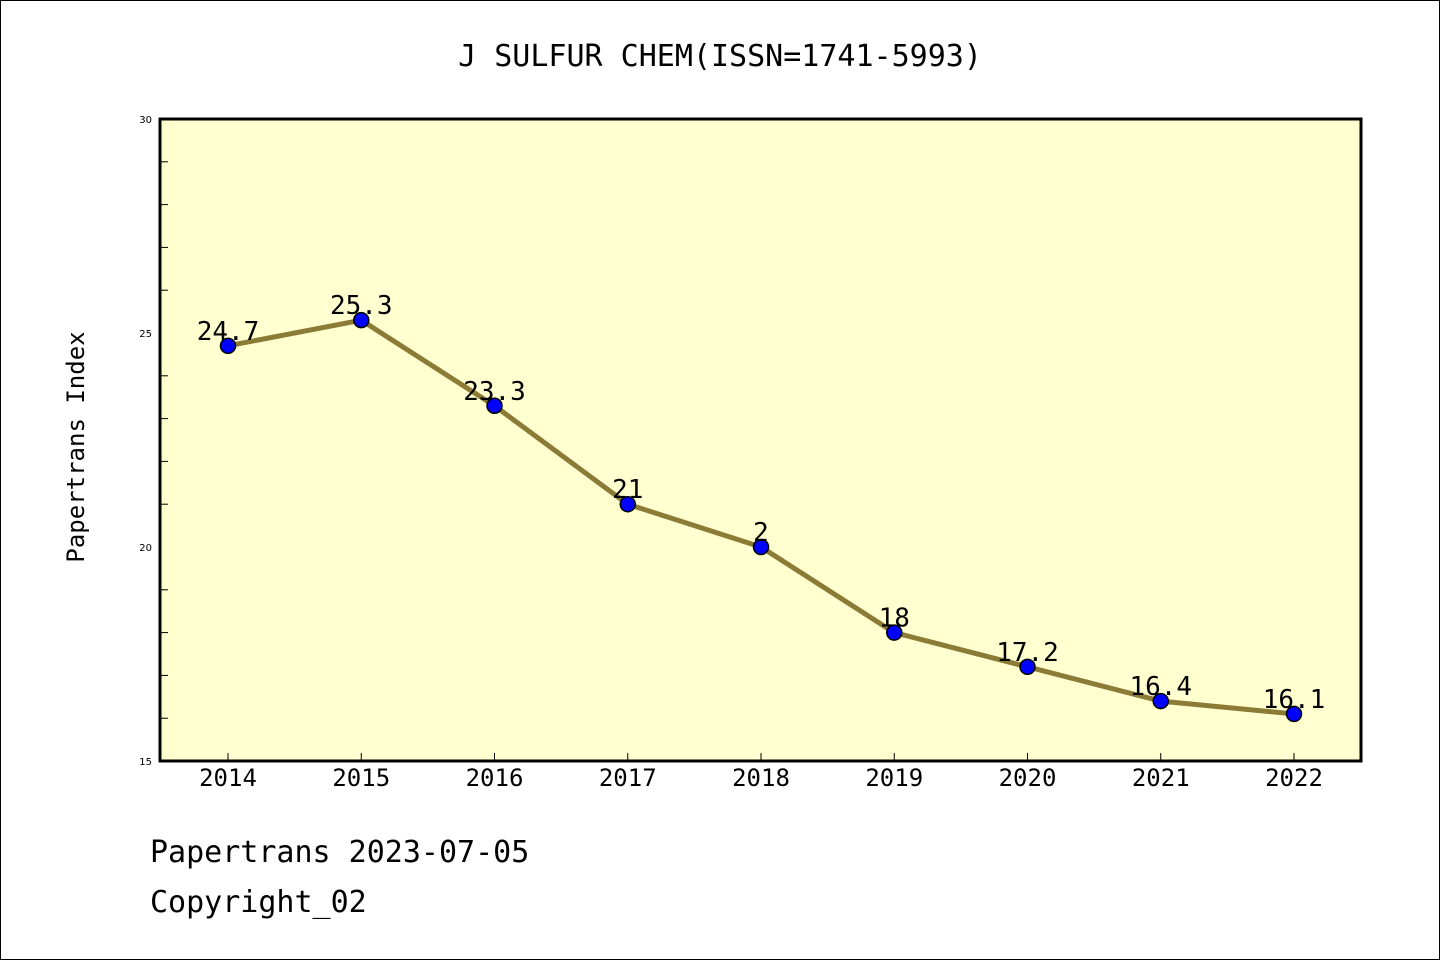 The height and width of the screenshot is (960, 1440). I want to click on x-tick-label: 2017, so click(628, 778).